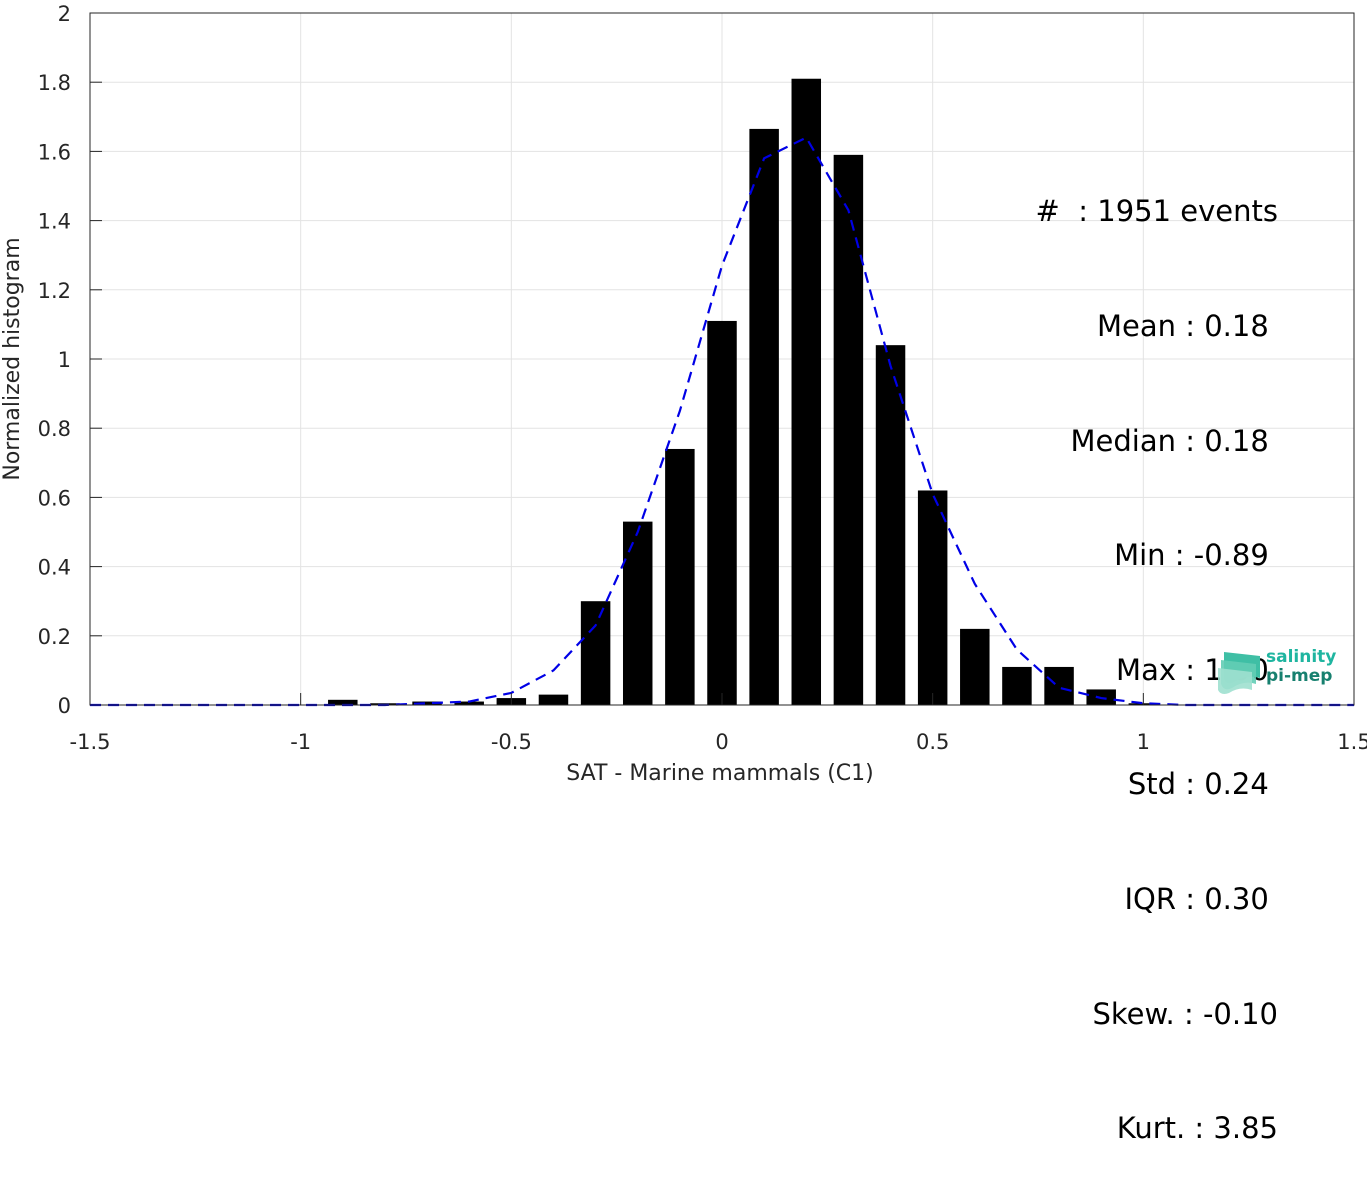 Image resolution: width=1367 pixels, height=1186 pixels. What do you see at coordinates (1239, 673) in the screenshot?
I see `logo-wave-icon` at bounding box center [1239, 673].